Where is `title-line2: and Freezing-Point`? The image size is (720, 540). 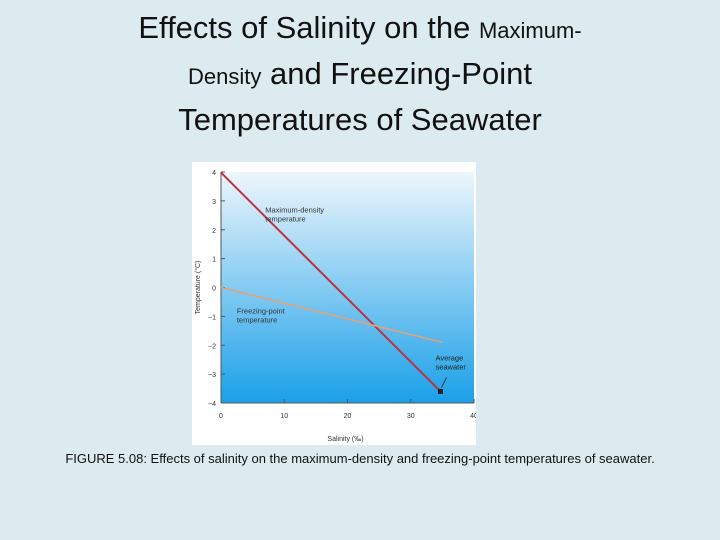 title-line2: and Freezing-Point is located at coordinates (396, 73).